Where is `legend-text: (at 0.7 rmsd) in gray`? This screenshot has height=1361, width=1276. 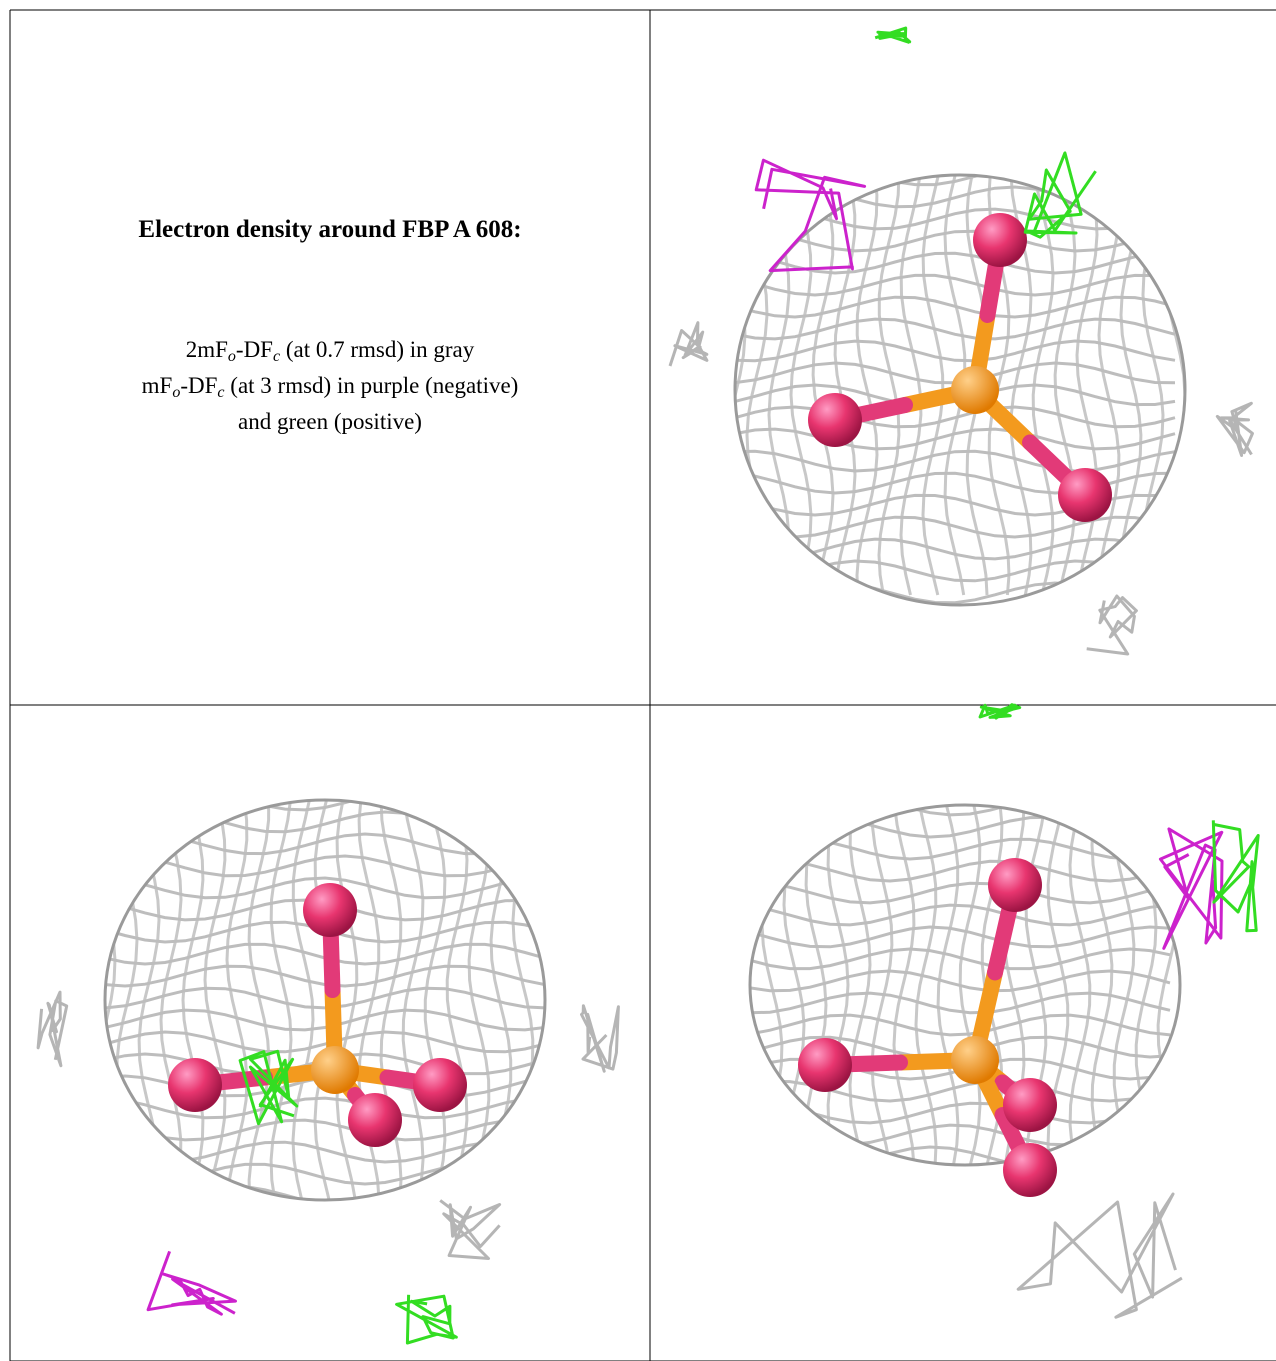 legend-text: (at 0.7 rmsd) in gray is located at coordinates (377, 349).